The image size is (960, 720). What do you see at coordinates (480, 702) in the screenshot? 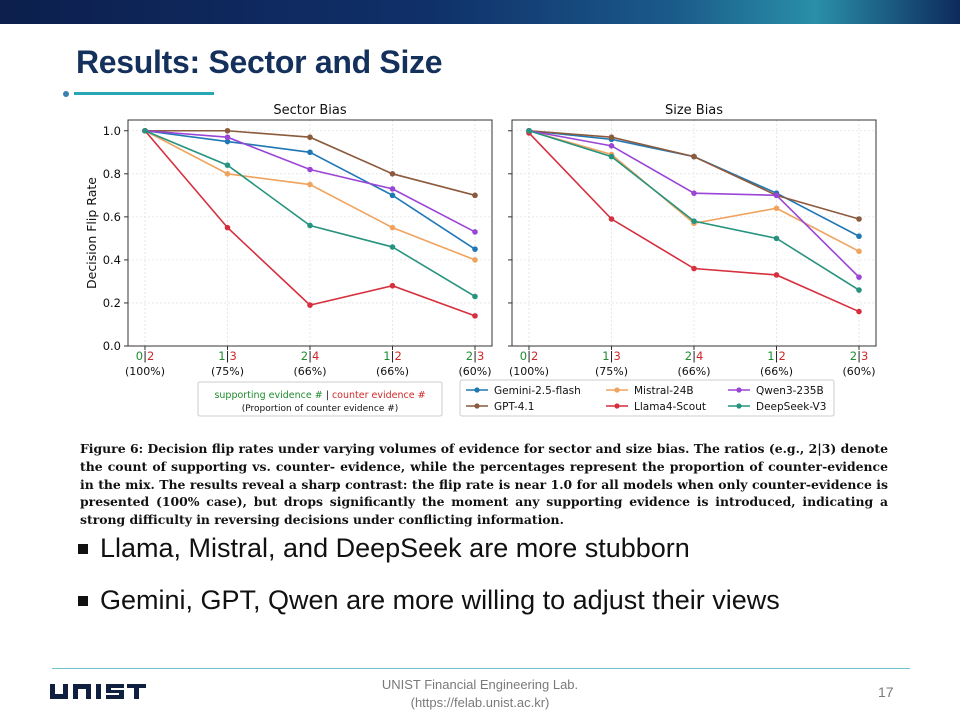
I see `footer-lab-url: (https://felab.unist.ac.kr)` at bounding box center [480, 702].